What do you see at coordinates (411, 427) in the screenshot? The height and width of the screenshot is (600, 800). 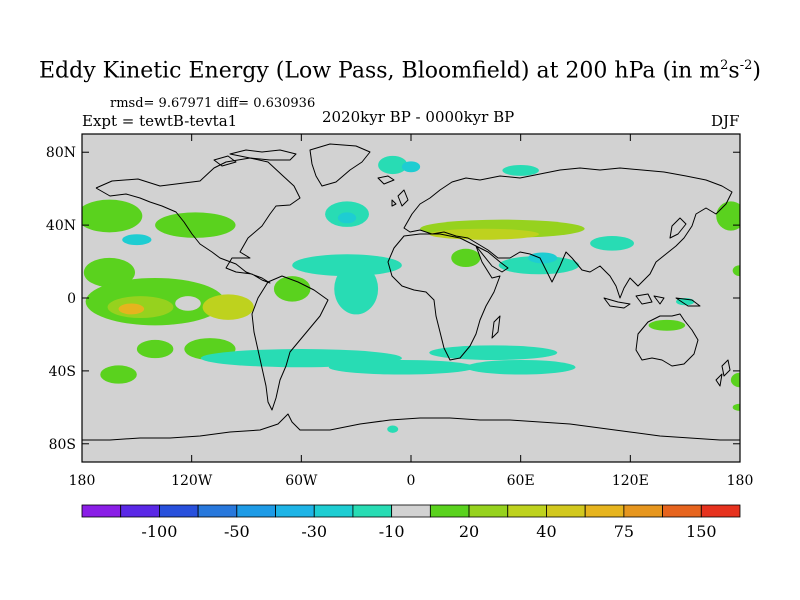 I see `coast-antarctica` at bounding box center [411, 427].